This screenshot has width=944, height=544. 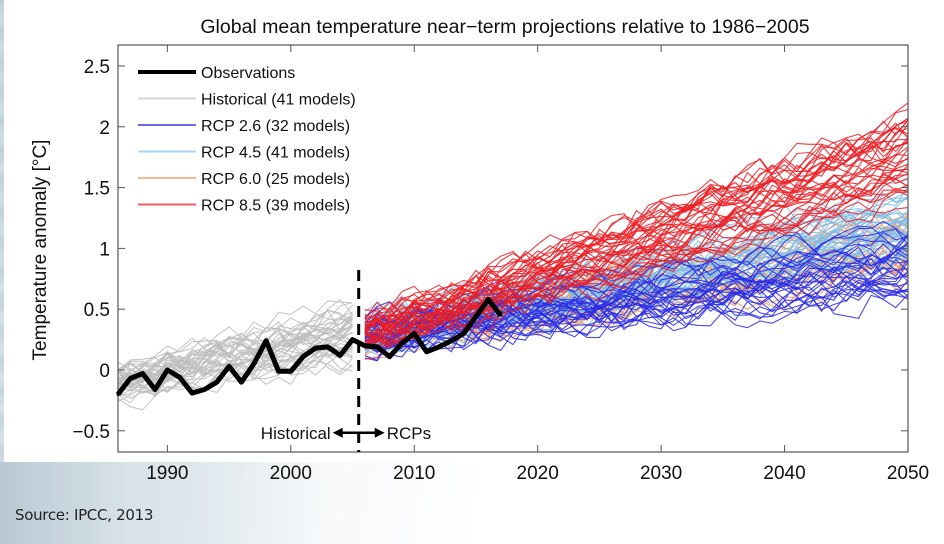 I want to click on y-tick-label: 1, so click(x=104, y=249).